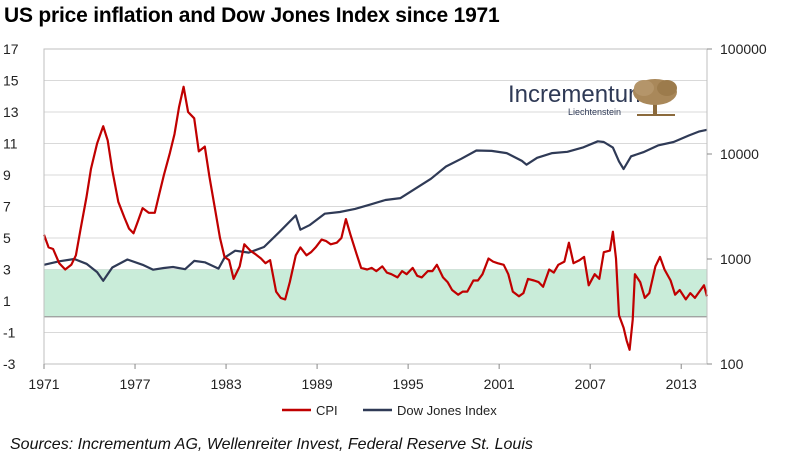  I want to click on x-tick-label: 2013, so click(681, 384).